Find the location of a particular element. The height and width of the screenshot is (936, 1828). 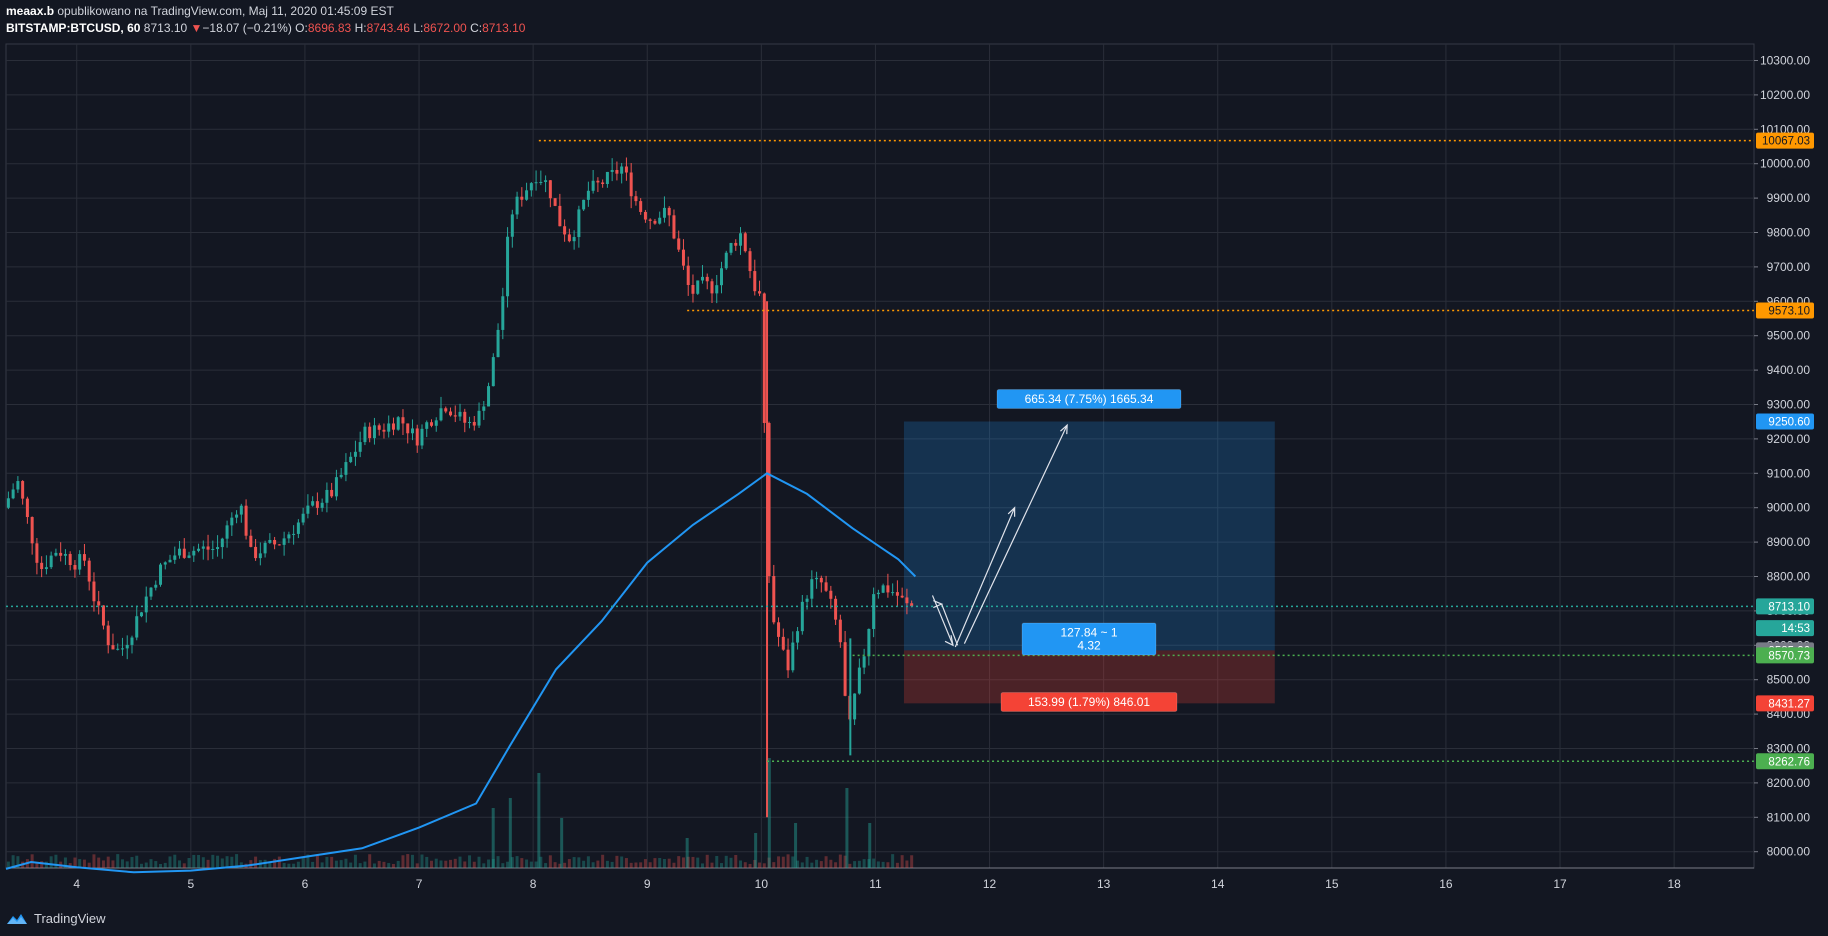

y-tick-label: 9000.00 is located at coordinates (1789, 508).